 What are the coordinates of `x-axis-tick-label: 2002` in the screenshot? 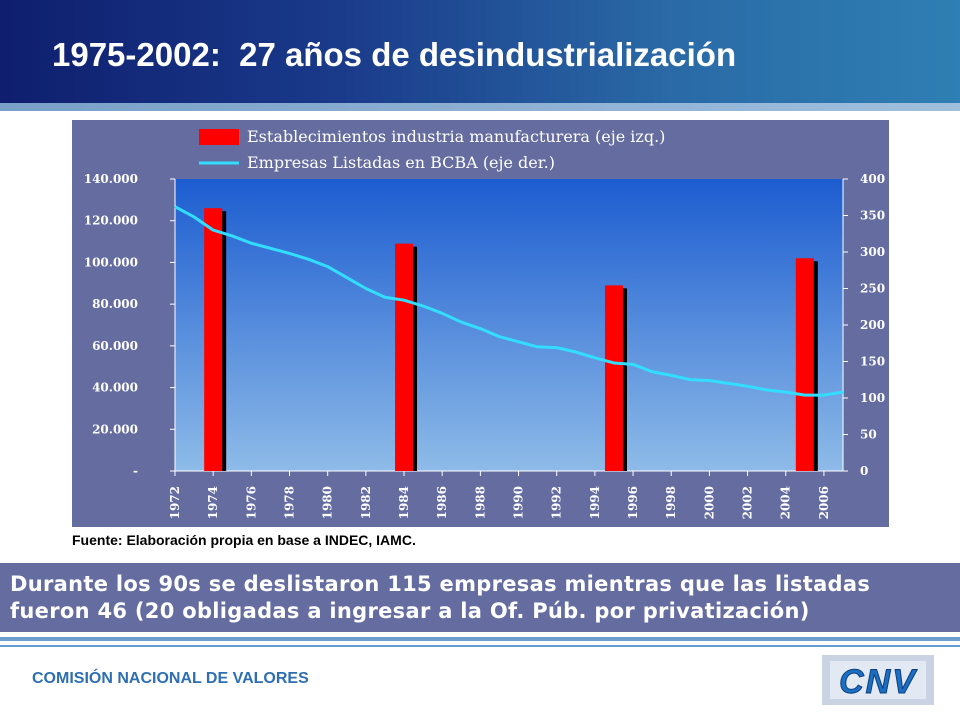 It's located at (748, 502).